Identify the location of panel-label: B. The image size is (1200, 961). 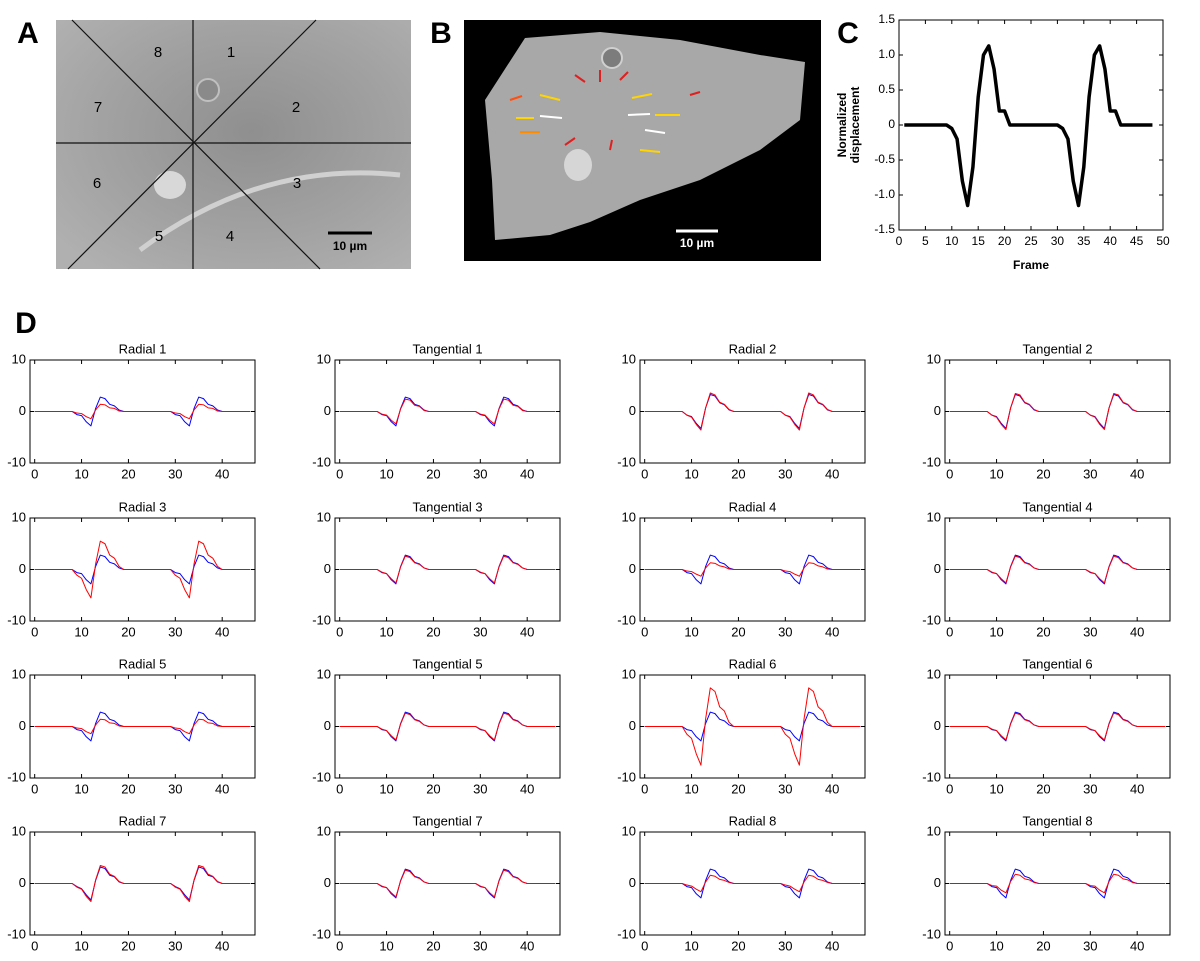
(441, 33).